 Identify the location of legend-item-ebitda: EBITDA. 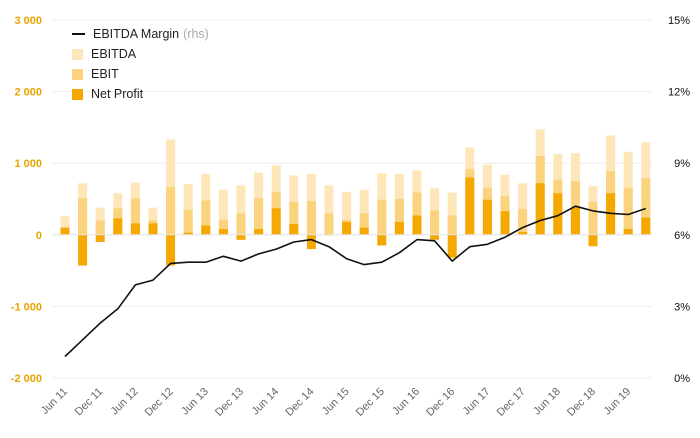
(140, 54).